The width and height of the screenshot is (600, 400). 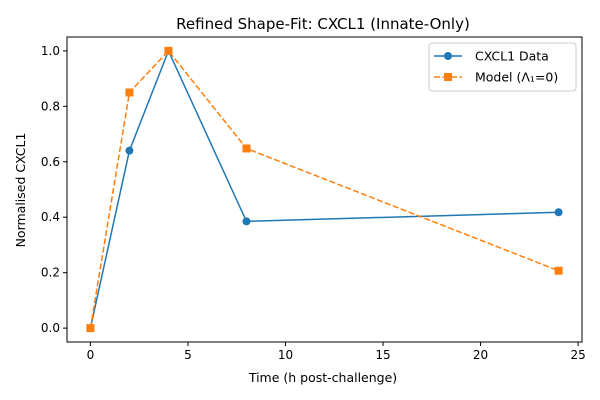 What do you see at coordinates (50, 217) in the screenshot?
I see `y-tick-label: 0.4` at bounding box center [50, 217].